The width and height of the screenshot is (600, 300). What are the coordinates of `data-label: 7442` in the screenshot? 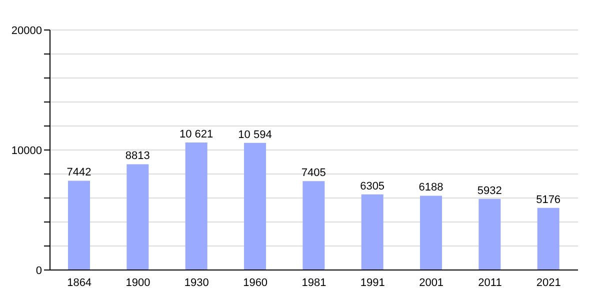 It's located at (79, 172).